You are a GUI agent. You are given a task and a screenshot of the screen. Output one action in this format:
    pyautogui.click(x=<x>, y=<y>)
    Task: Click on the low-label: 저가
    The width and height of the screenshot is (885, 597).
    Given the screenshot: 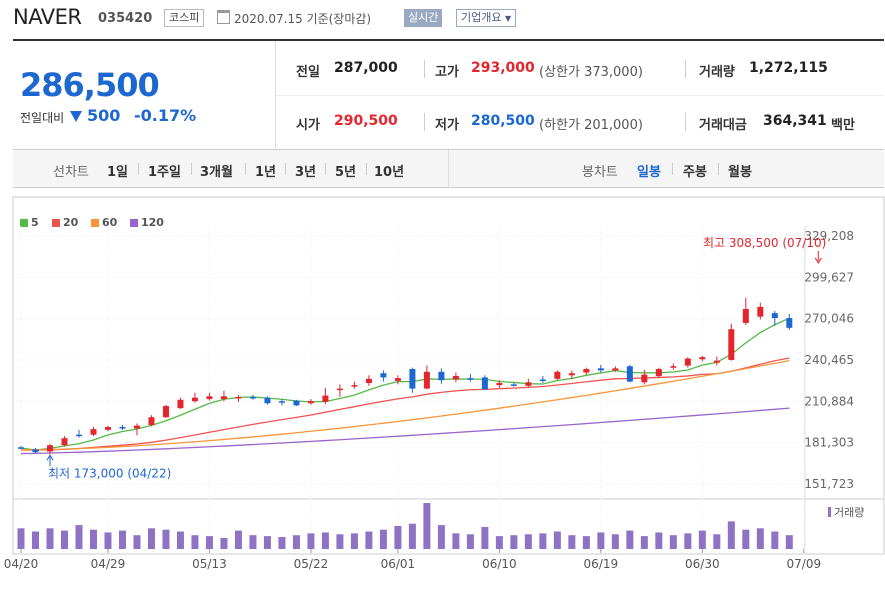 What is the action you would take?
    pyautogui.click(x=447, y=125)
    